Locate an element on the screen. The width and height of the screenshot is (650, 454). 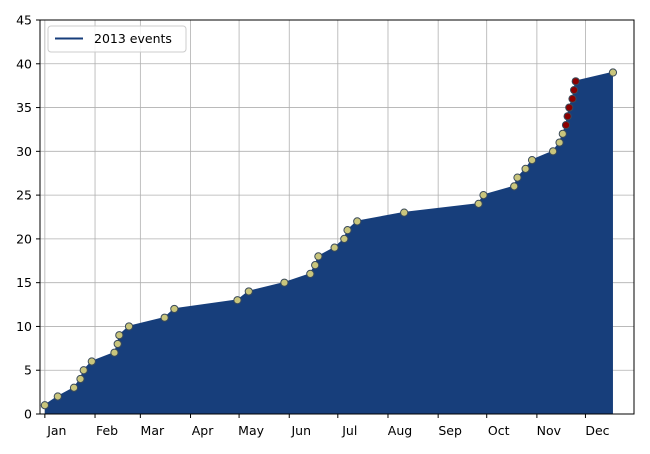
x-tick-label: Oct is located at coordinates (499, 430).